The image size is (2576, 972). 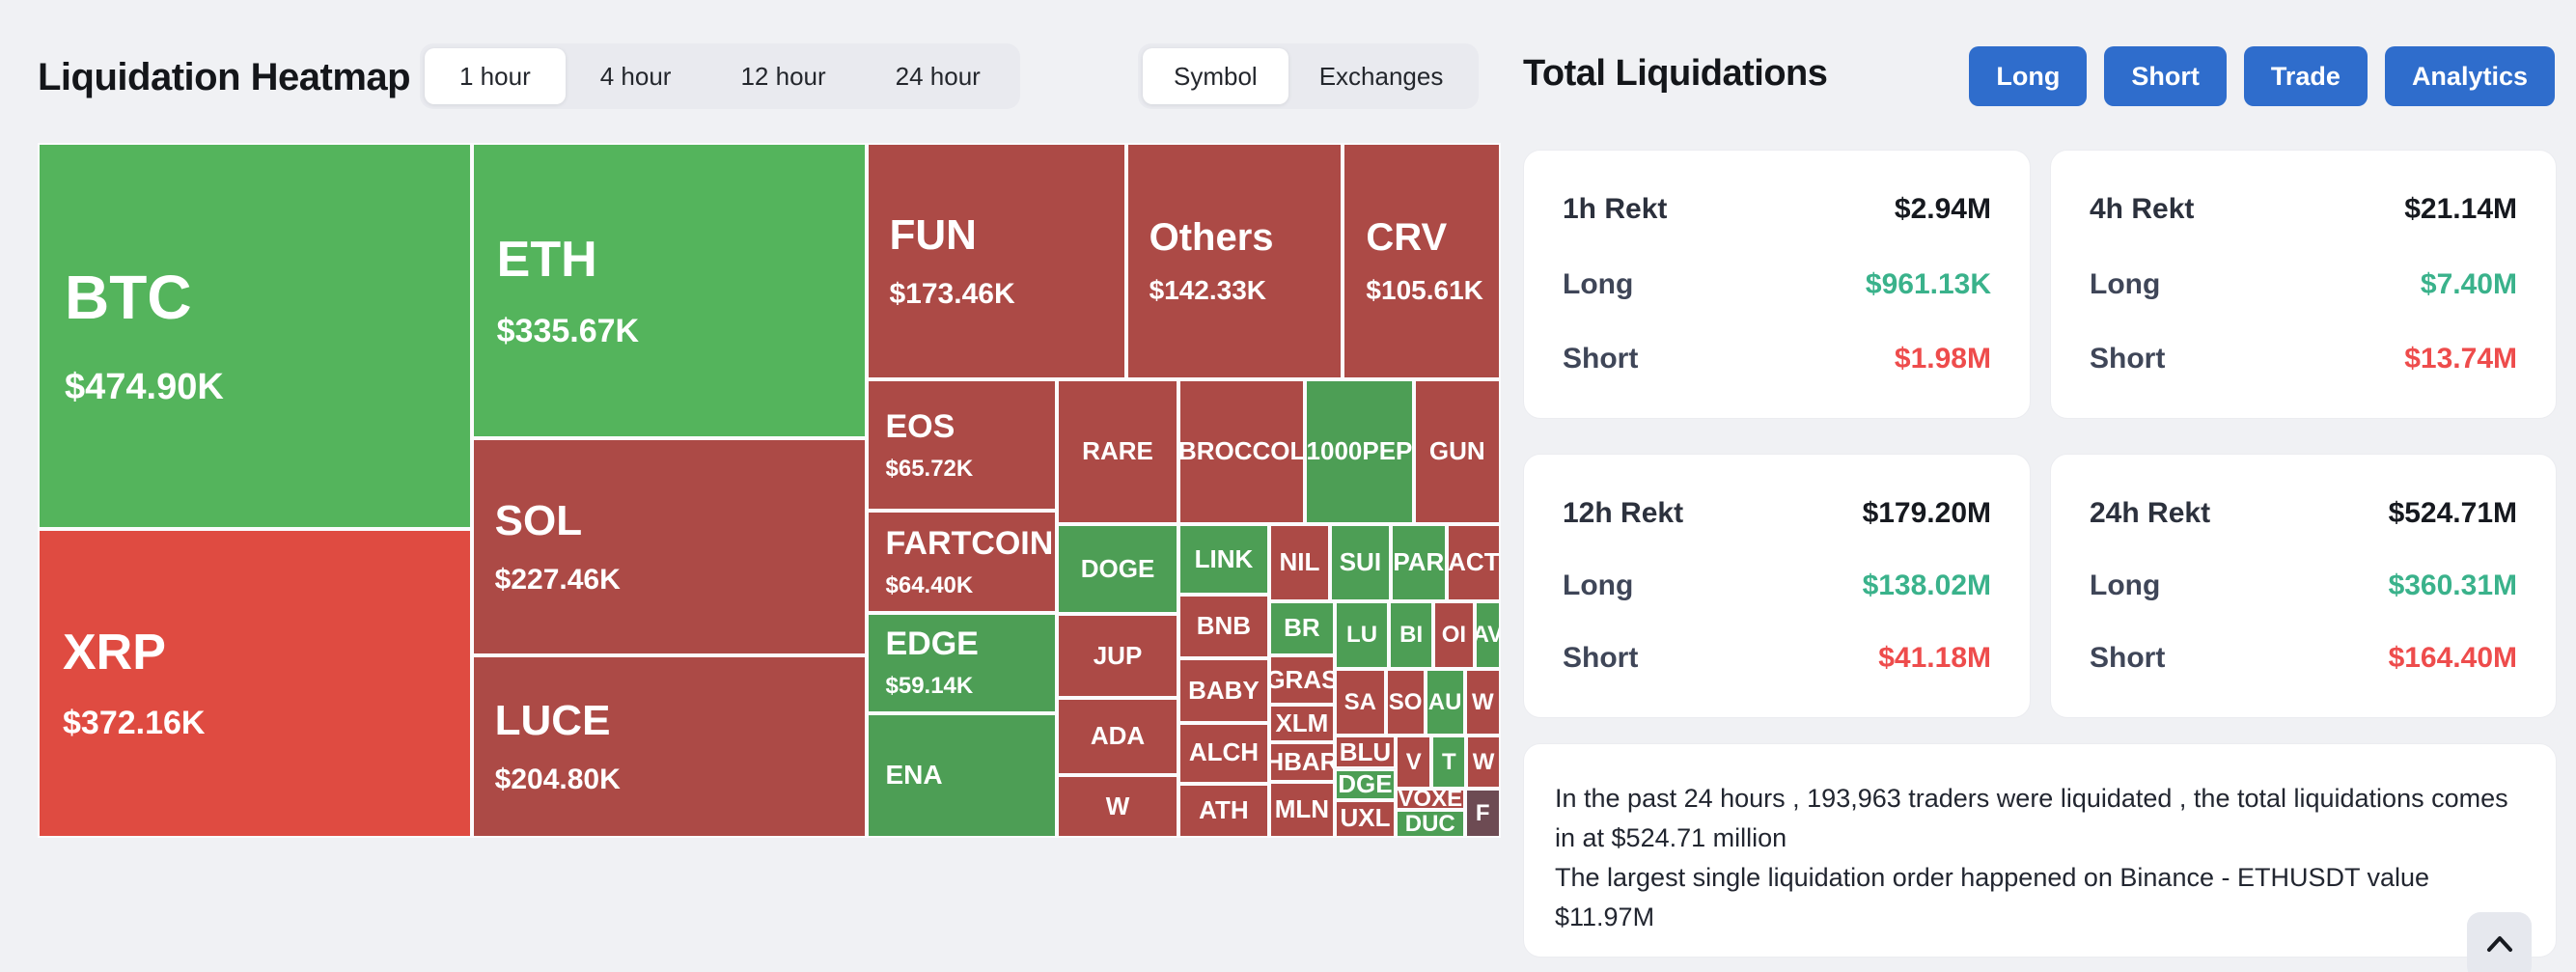 What do you see at coordinates (1301, 628) in the screenshot?
I see `treemap-cell-br: BR` at bounding box center [1301, 628].